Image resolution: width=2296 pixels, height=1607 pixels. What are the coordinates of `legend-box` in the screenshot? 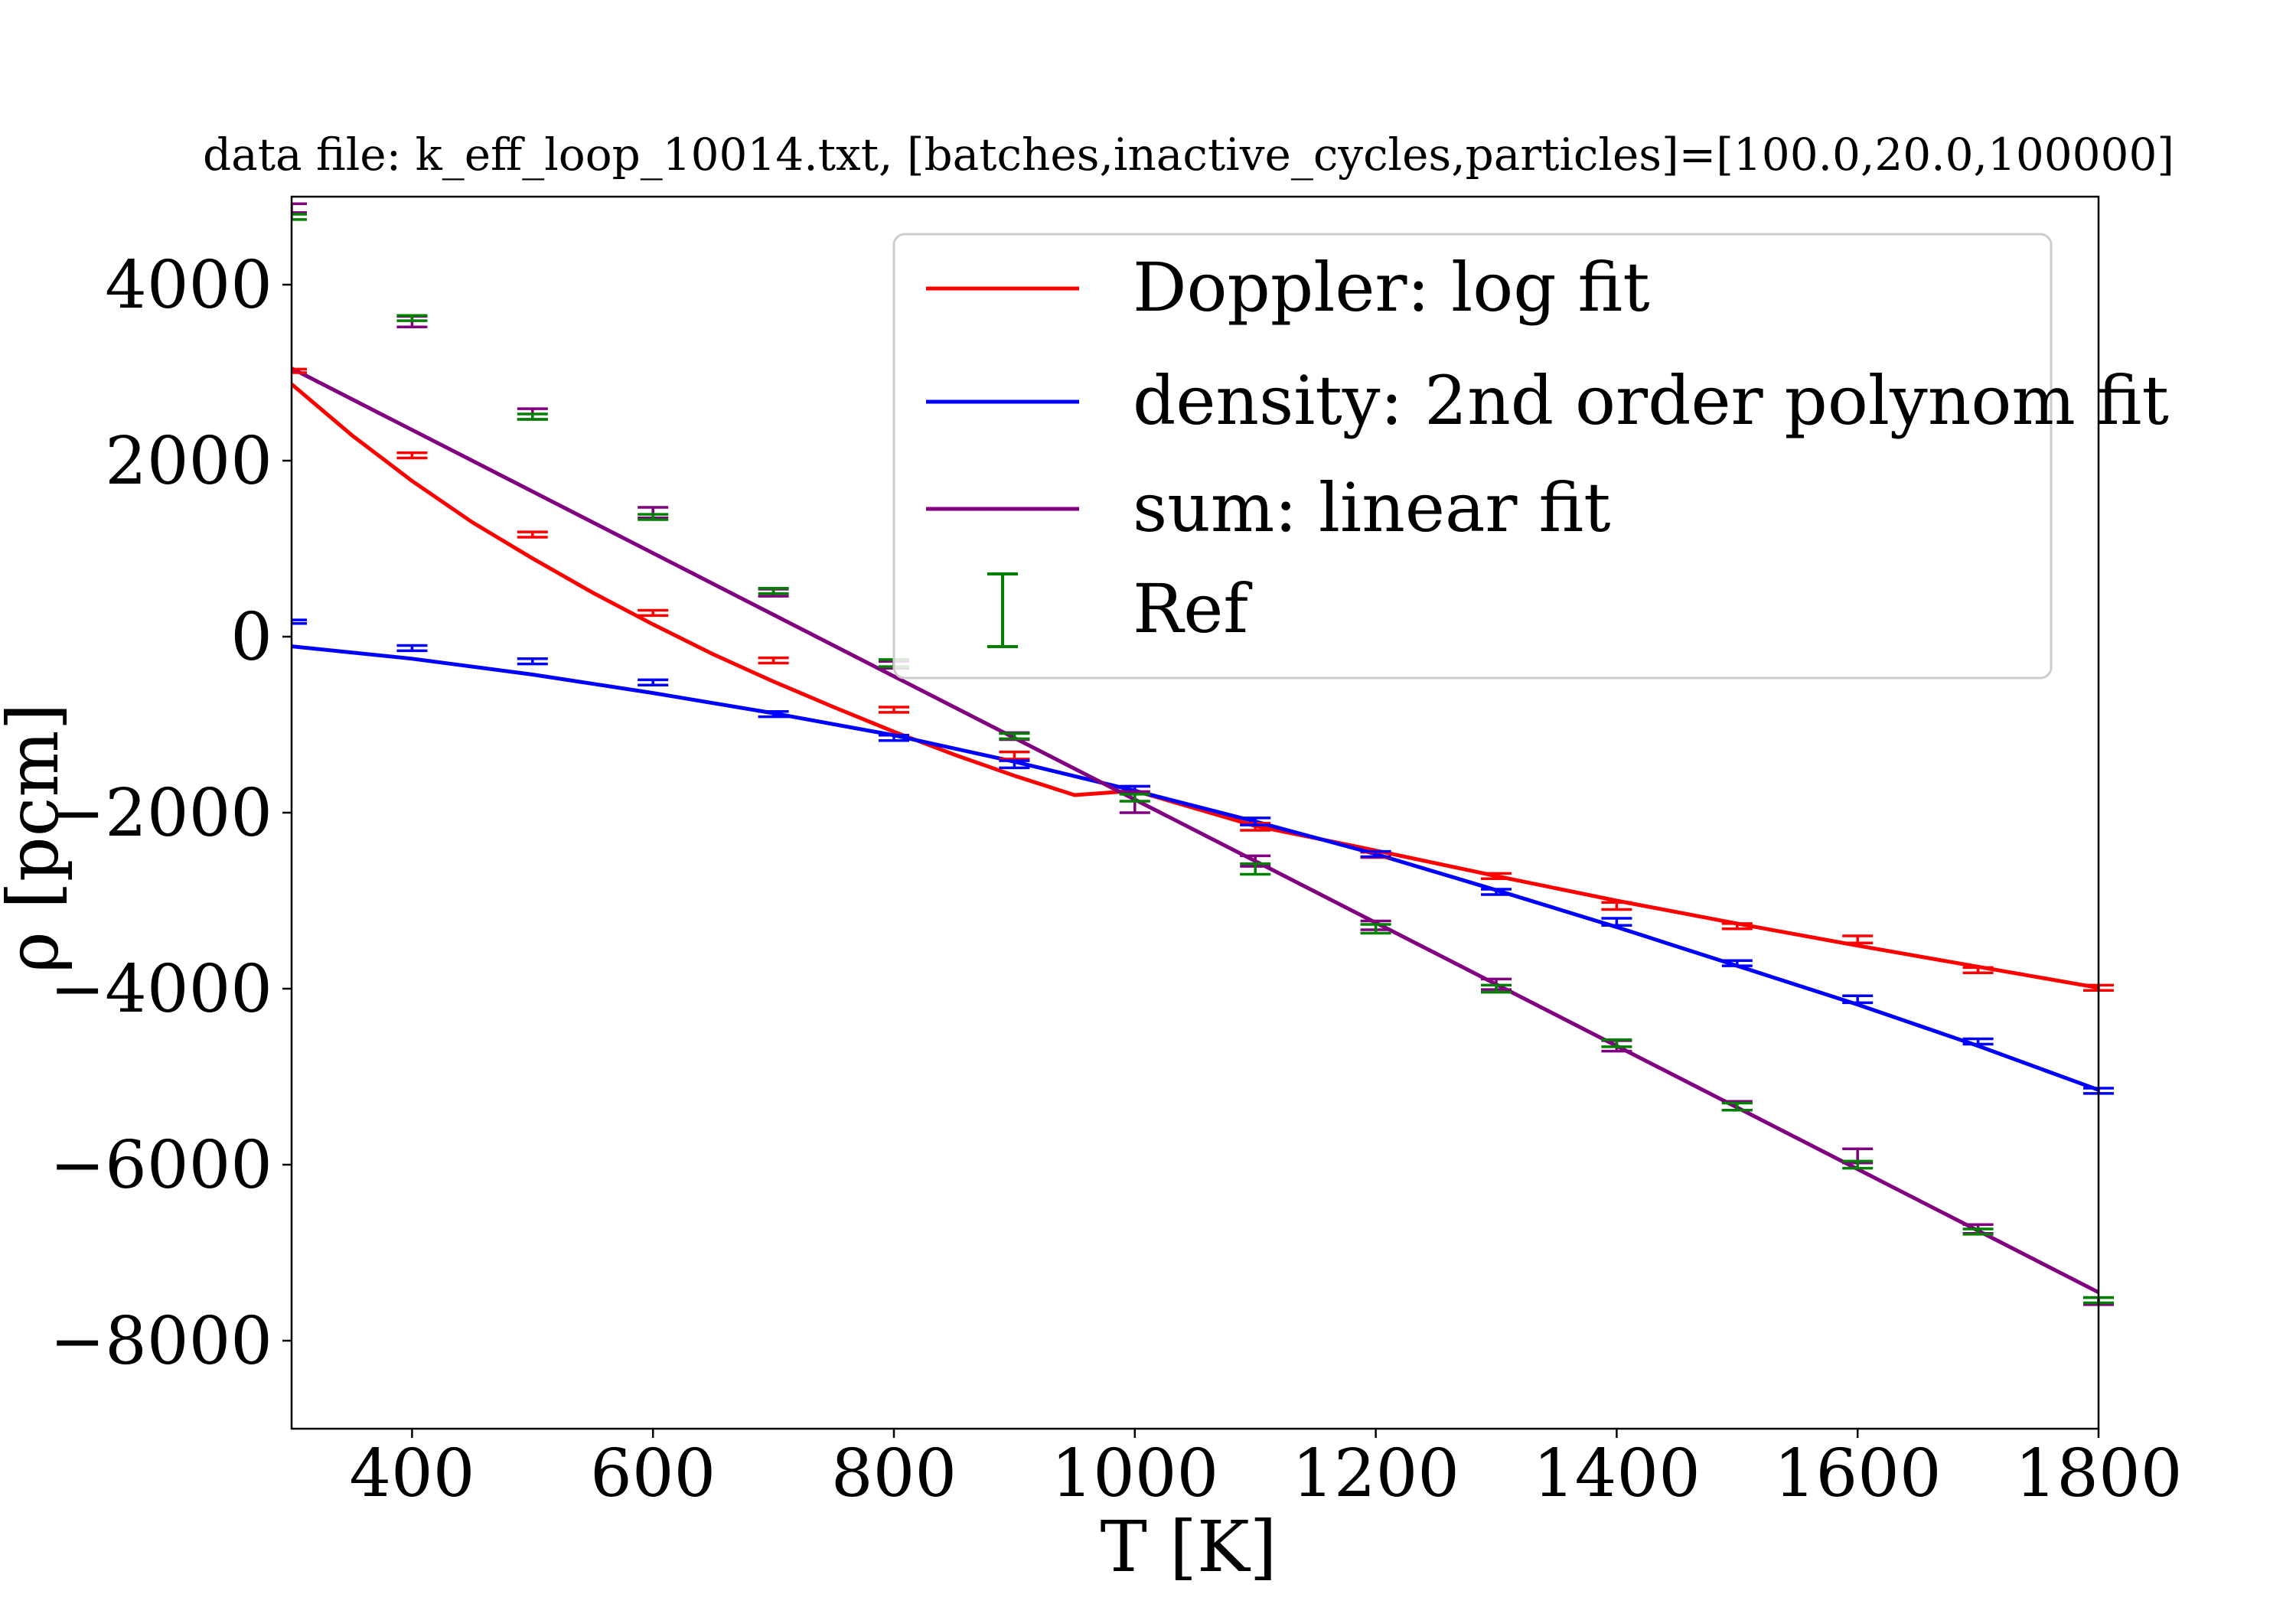 It's located at (1472, 457).